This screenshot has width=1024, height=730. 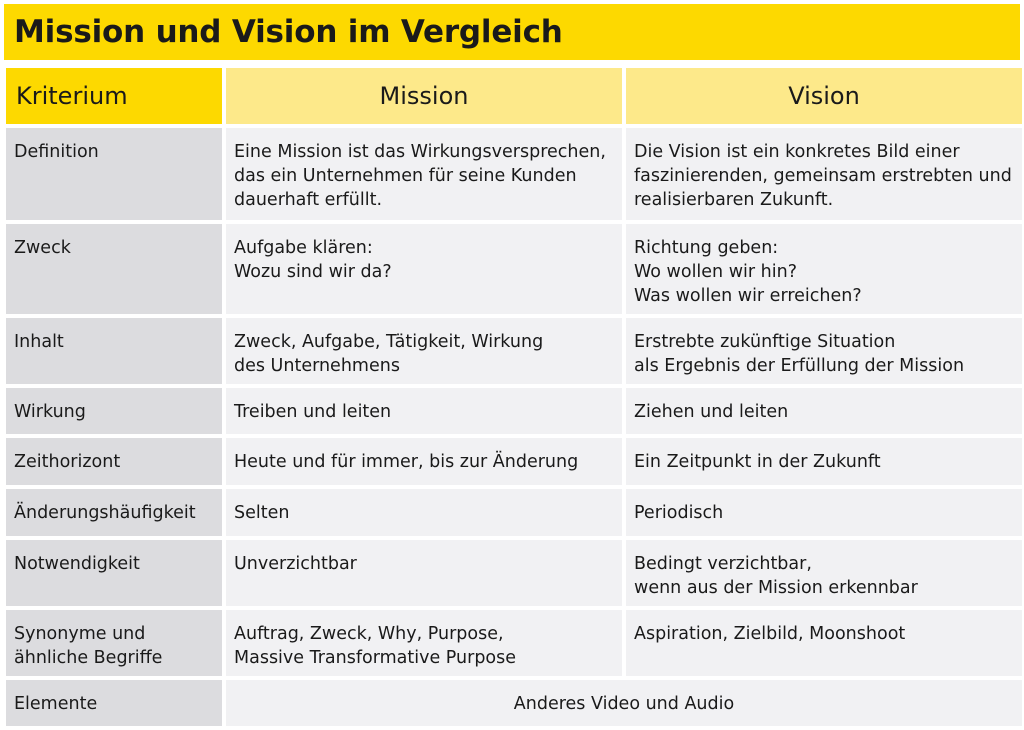 I want to click on header-vision: Vision, so click(x=824, y=96).